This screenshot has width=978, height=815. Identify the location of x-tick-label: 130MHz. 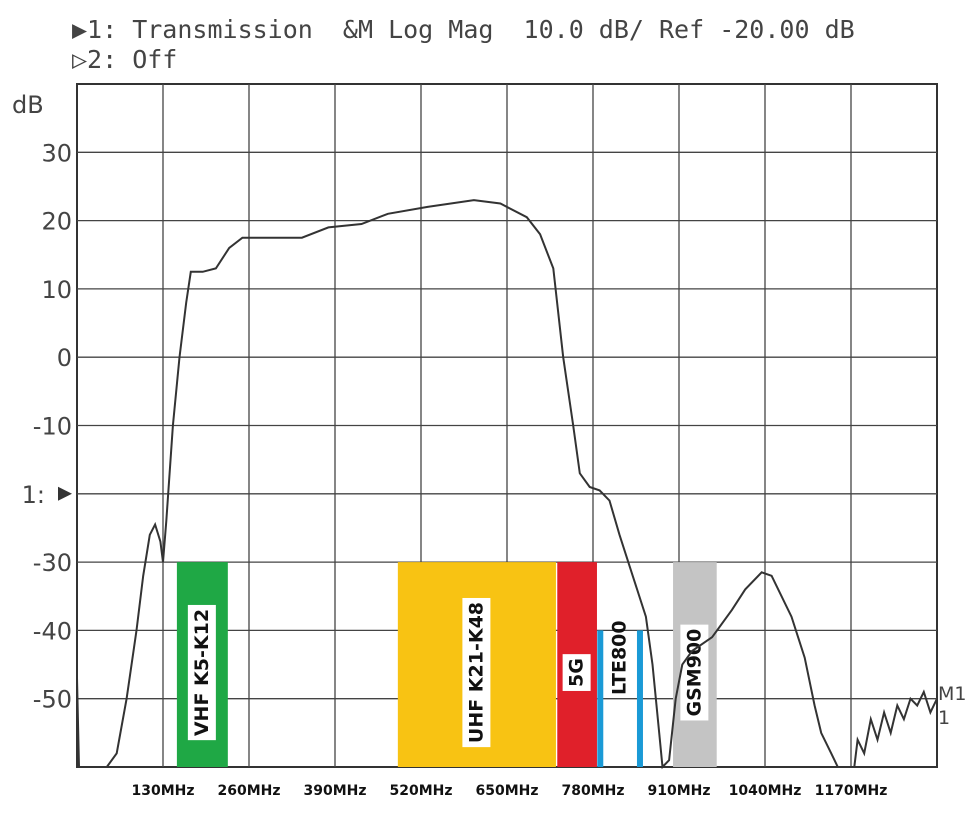
(162, 791).